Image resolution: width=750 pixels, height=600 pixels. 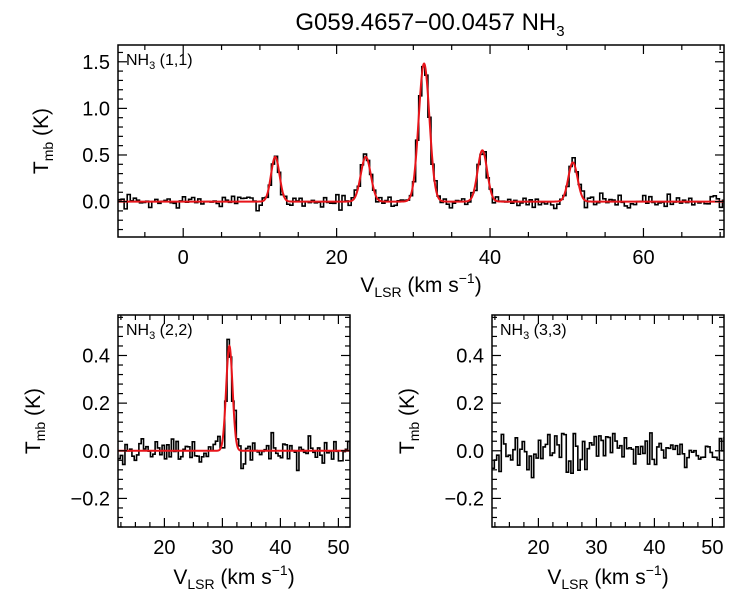 I want to click on y-tick-label: 0.5, so click(x=96, y=156).